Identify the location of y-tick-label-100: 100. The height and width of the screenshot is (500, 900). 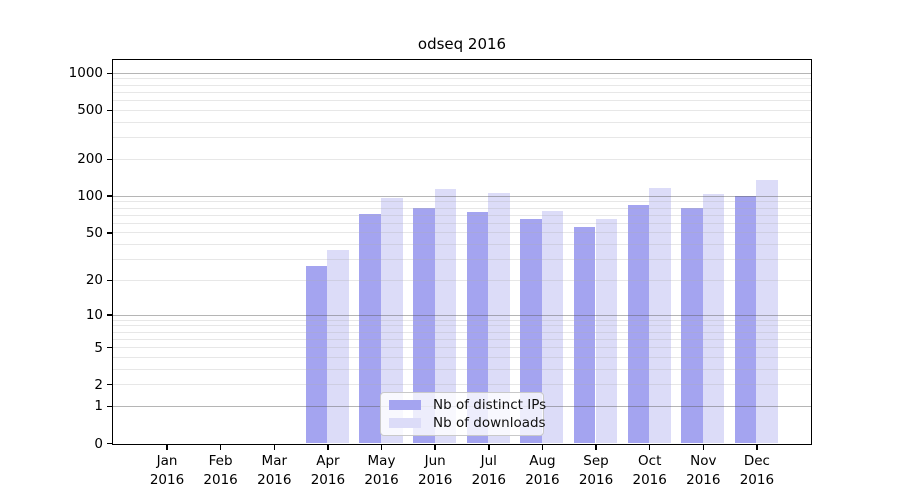
(90, 196).